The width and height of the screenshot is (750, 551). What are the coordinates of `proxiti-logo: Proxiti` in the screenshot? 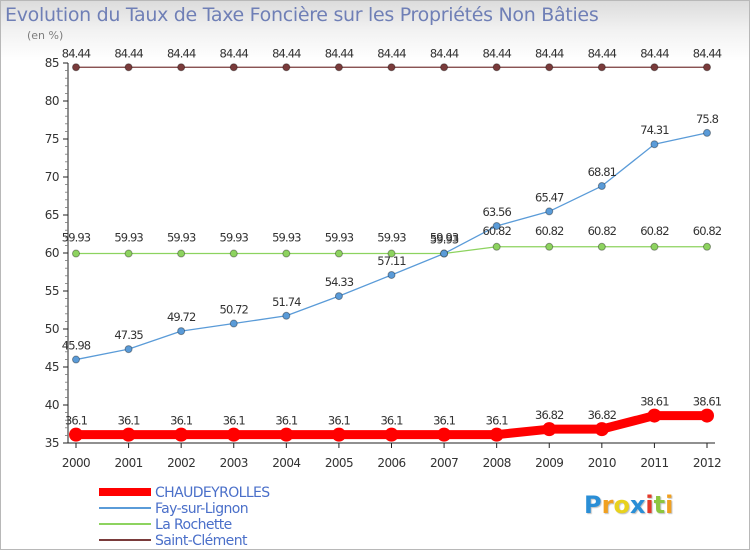 It's located at (628, 505).